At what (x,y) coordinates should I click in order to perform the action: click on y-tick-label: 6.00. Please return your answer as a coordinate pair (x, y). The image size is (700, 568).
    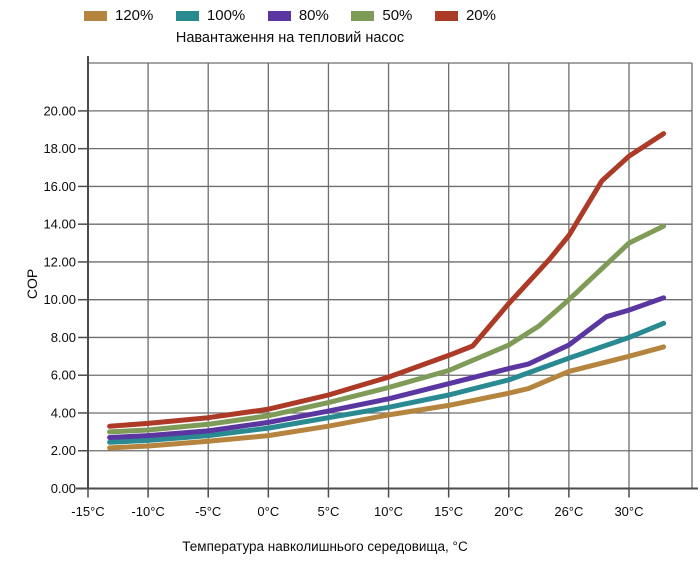
    Looking at the image, I should click on (63, 375).